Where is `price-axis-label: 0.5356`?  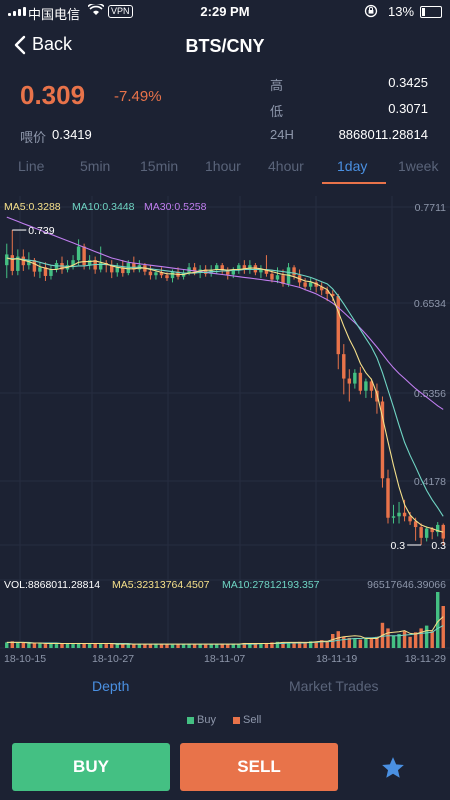 price-axis-label: 0.5356 is located at coordinates (430, 394).